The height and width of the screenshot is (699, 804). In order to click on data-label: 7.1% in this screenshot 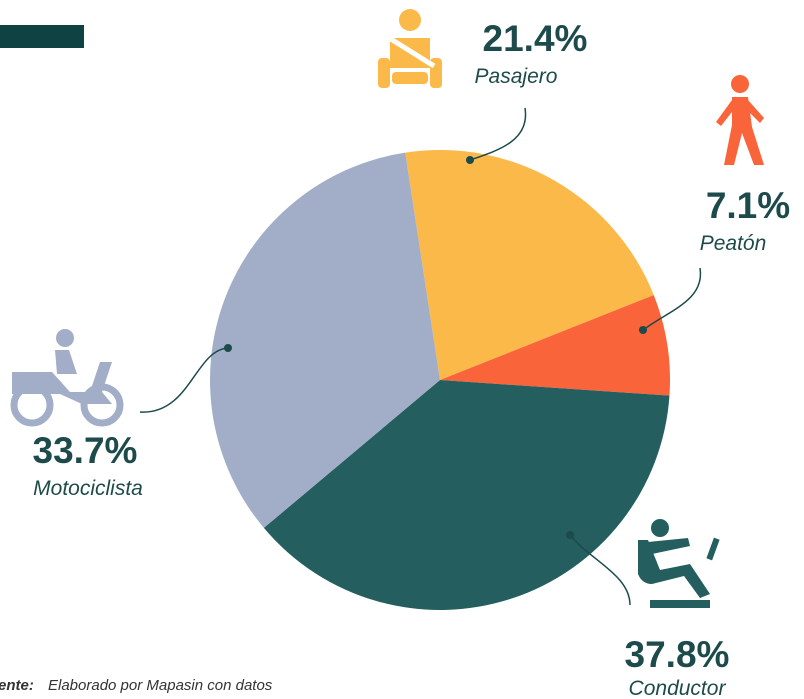, I will do `click(748, 205)`.